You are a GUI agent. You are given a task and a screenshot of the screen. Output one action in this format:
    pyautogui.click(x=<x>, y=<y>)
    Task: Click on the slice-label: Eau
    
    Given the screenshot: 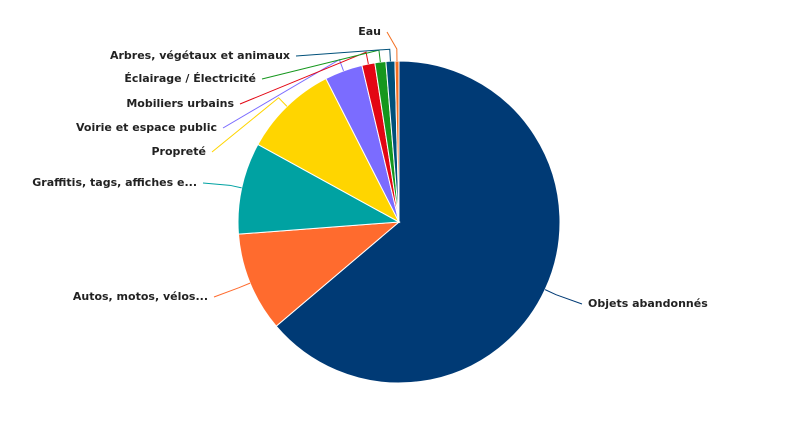 What is the action you would take?
    pyautogui.click(x=369, y=31)
    